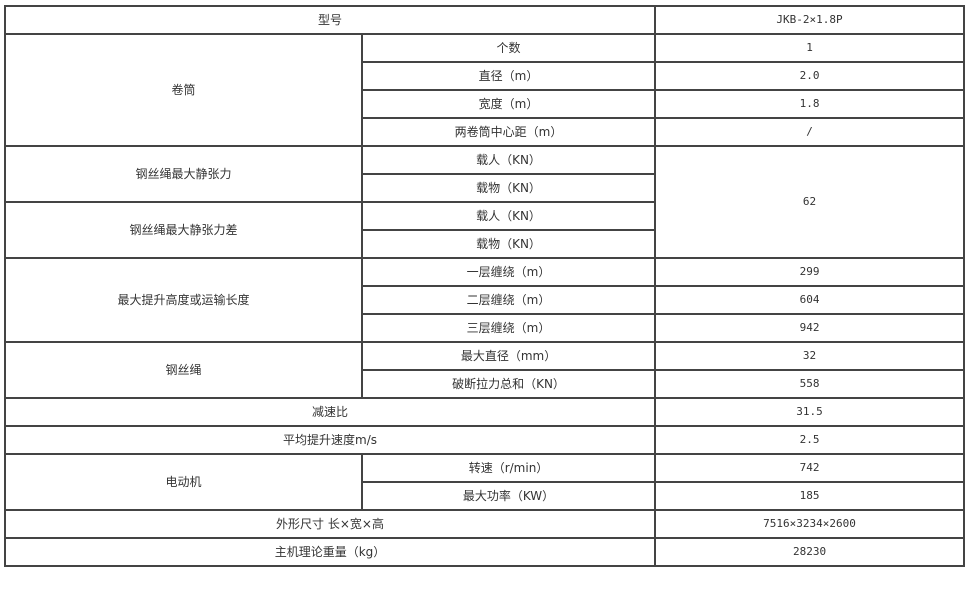 This screenshot has height=610, width=967. Describe the element at coordinates (810, 48) in the screenshot. I see `cell-value: 1` at that location.